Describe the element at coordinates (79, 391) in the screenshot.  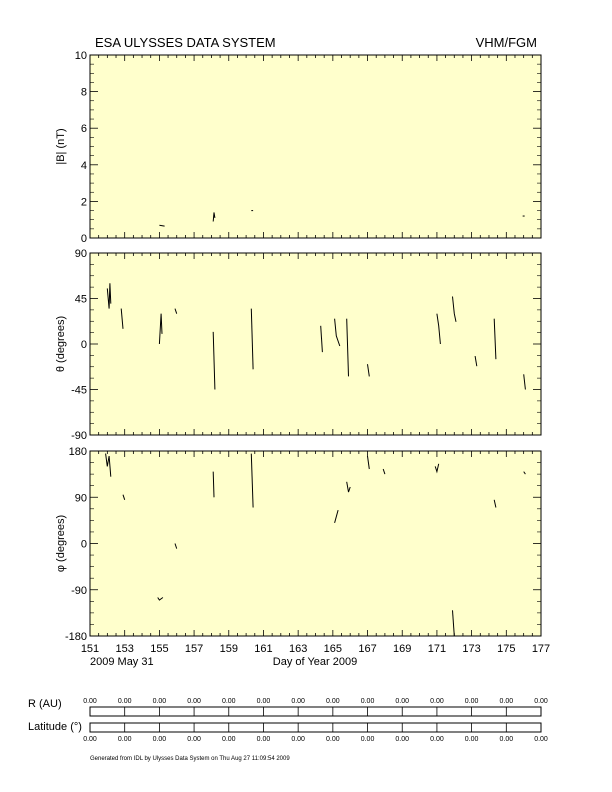
I see `y-tick-label: -45` at that location.